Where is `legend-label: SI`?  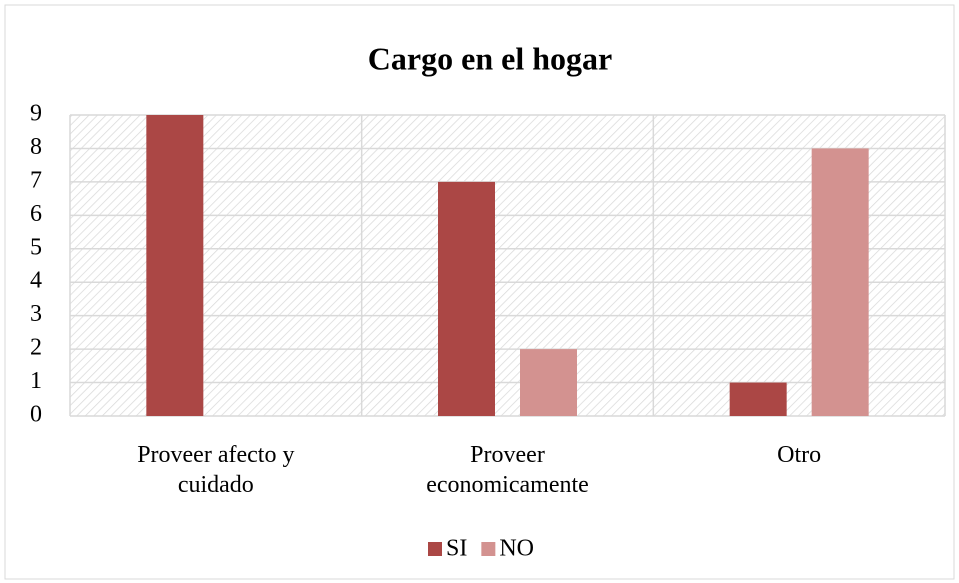
legend-label: SI is located at coordinates (456, 549).